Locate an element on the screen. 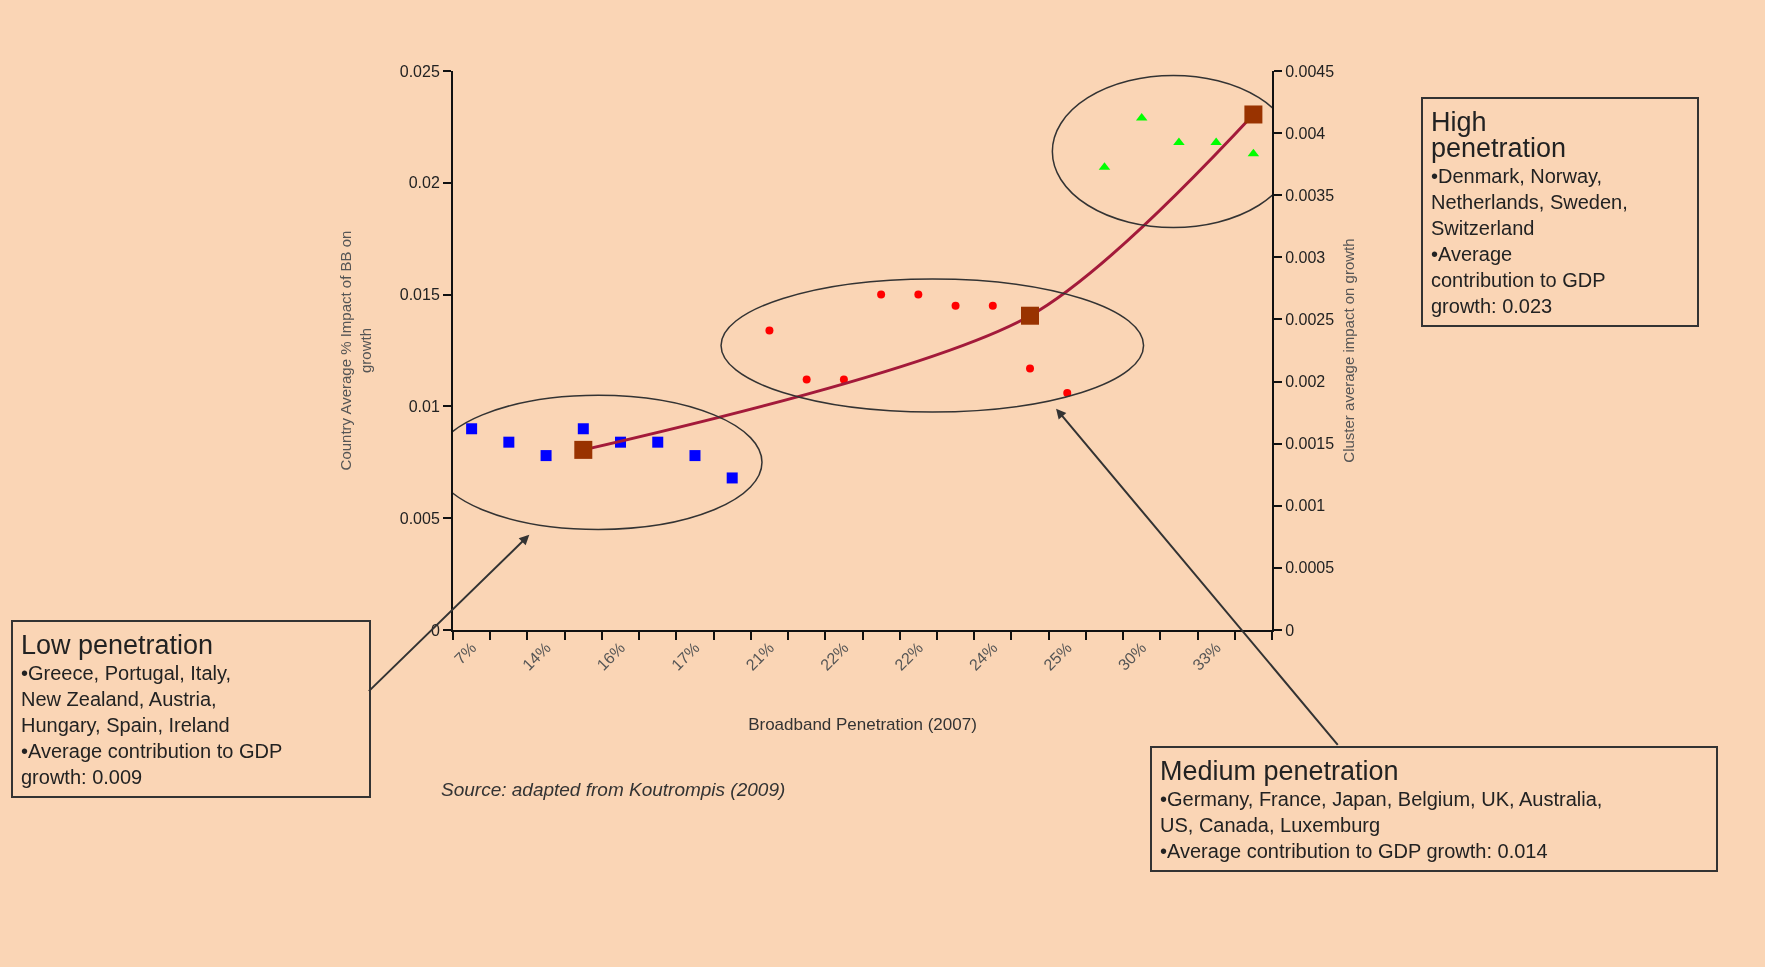 The height and width of the screenshot is (967, 1765). y2-tick-label: 0 is located at coordinates (1290, 630).